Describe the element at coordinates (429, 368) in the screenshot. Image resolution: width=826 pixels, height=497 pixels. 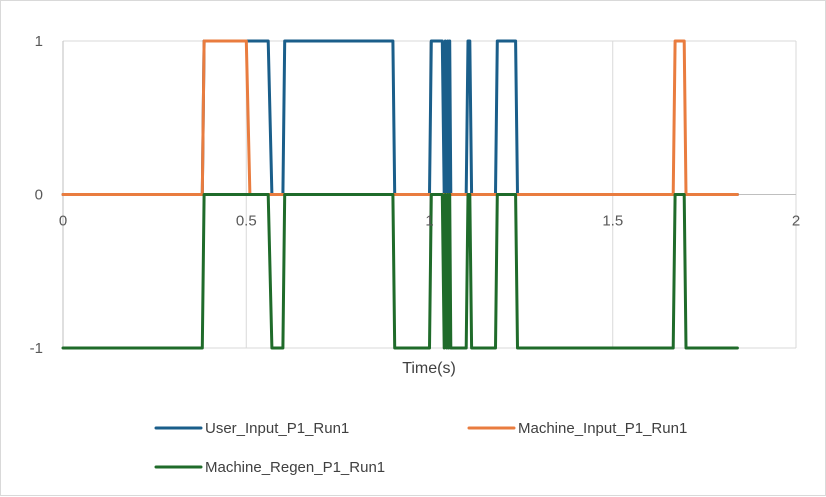
I see `x-axis-title: Time(s)` at that location.